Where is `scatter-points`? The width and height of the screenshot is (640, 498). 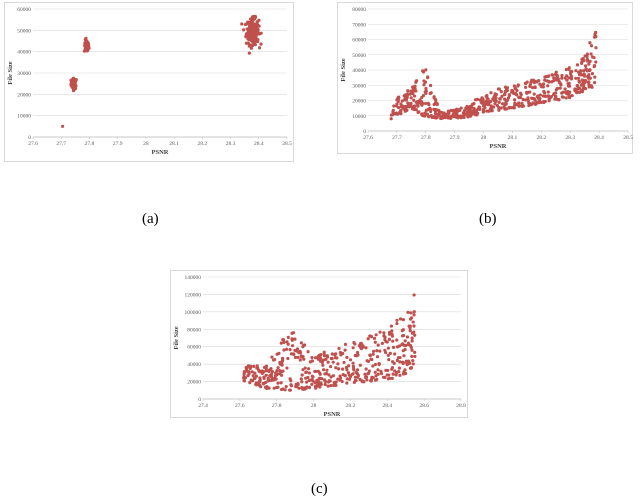
scatter-points is located at coordinates (493, 75).